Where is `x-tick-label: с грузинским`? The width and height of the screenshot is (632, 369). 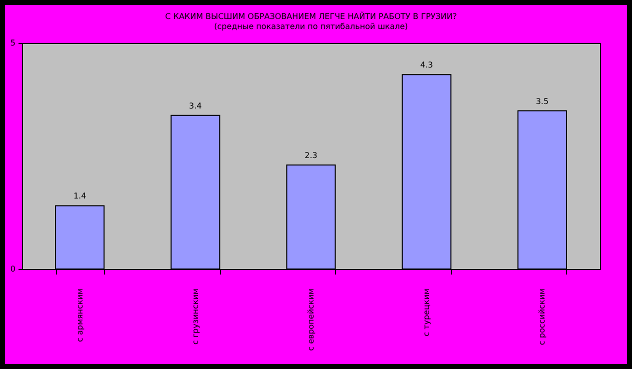
x-tick-label: с грузинским is located at coordinates (195, 316).